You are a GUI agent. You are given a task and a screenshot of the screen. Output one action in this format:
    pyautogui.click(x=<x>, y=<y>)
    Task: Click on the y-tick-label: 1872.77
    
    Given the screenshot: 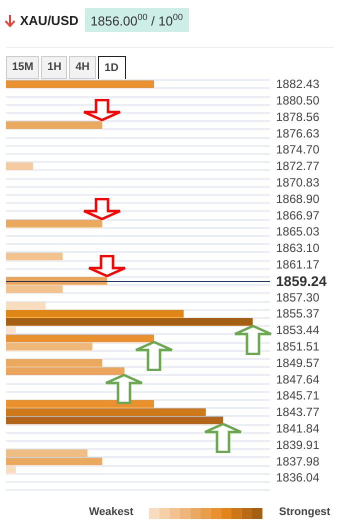 What is the action you would take?
    pyautogui.click(x=298, y=166)
    